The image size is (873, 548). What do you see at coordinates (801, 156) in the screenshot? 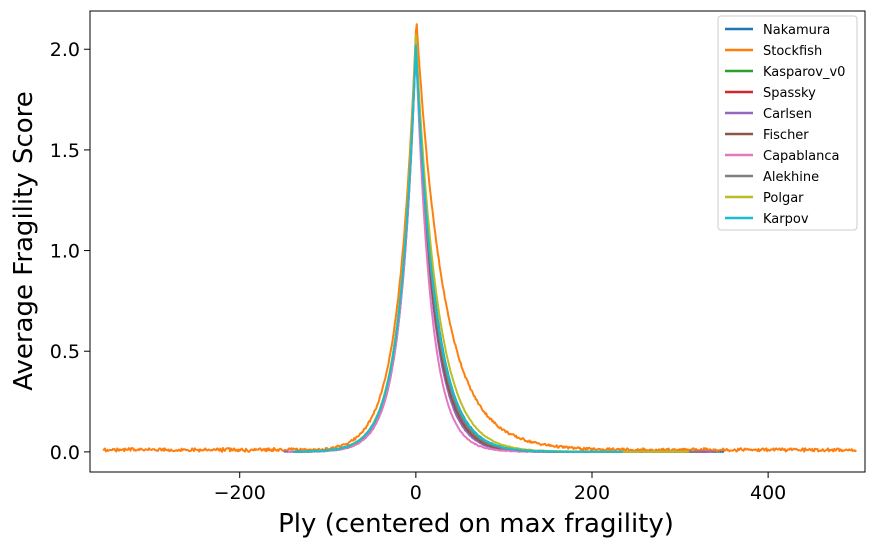
I see `legend-label-capablanca: Capablanca` at bounding box center [801, 156].